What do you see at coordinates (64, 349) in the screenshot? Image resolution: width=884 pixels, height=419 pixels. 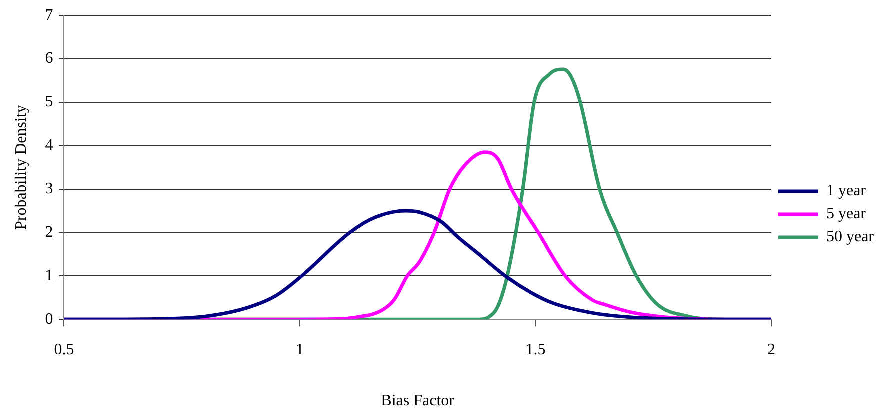 I see `x-tick-label: 0.5` at bounding box center [64, 349].